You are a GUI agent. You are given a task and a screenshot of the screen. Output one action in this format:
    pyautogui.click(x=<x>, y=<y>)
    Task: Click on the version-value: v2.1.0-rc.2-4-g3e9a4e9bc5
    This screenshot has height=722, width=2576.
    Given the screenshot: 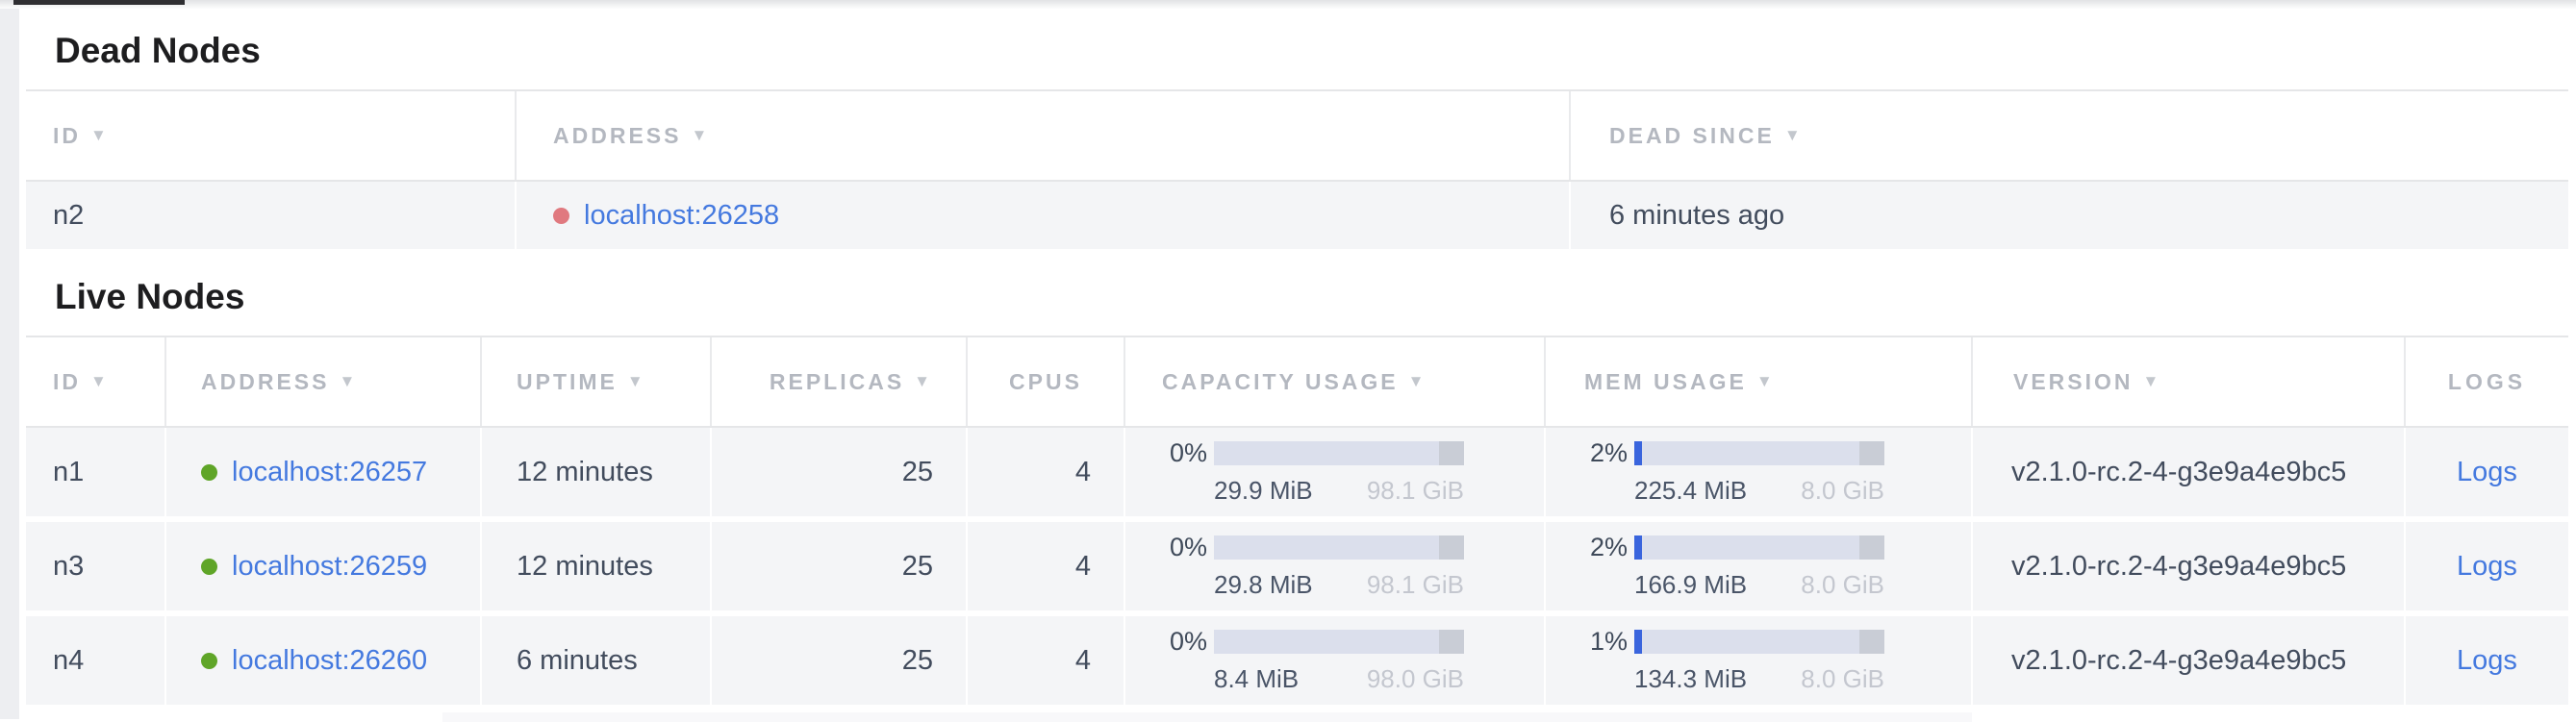 What is the action you would take?
    pyautogui.click(x=2179, y=566)
    